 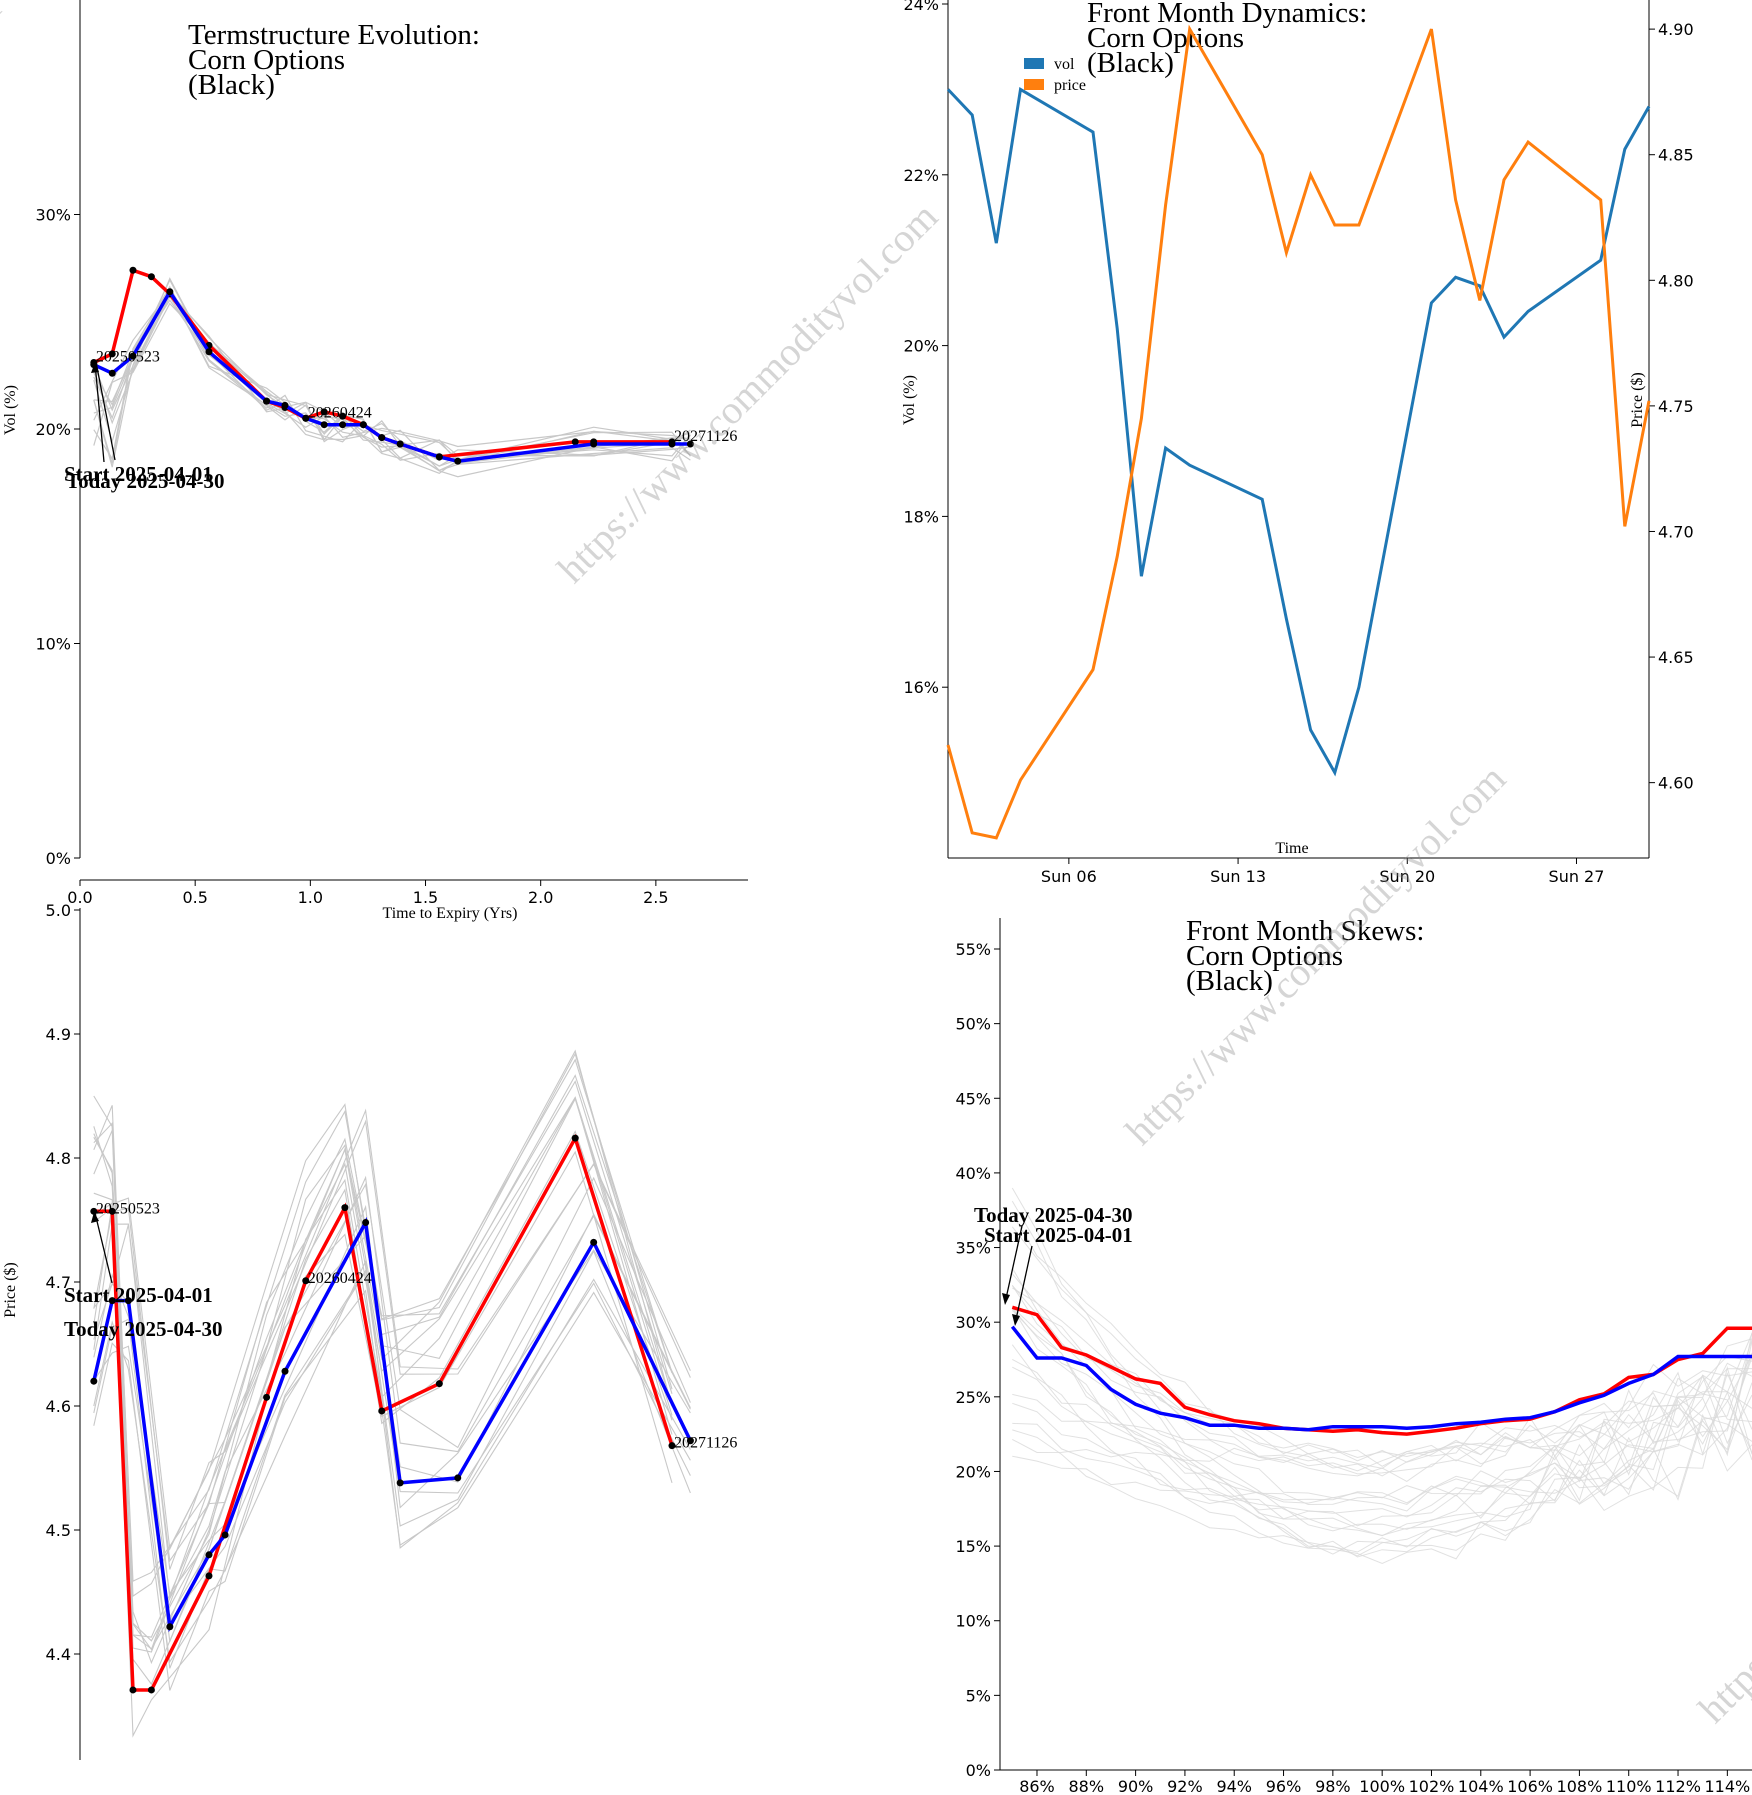 I want to click on y-tick-label: 4.6, so click(x=58, y=1406).